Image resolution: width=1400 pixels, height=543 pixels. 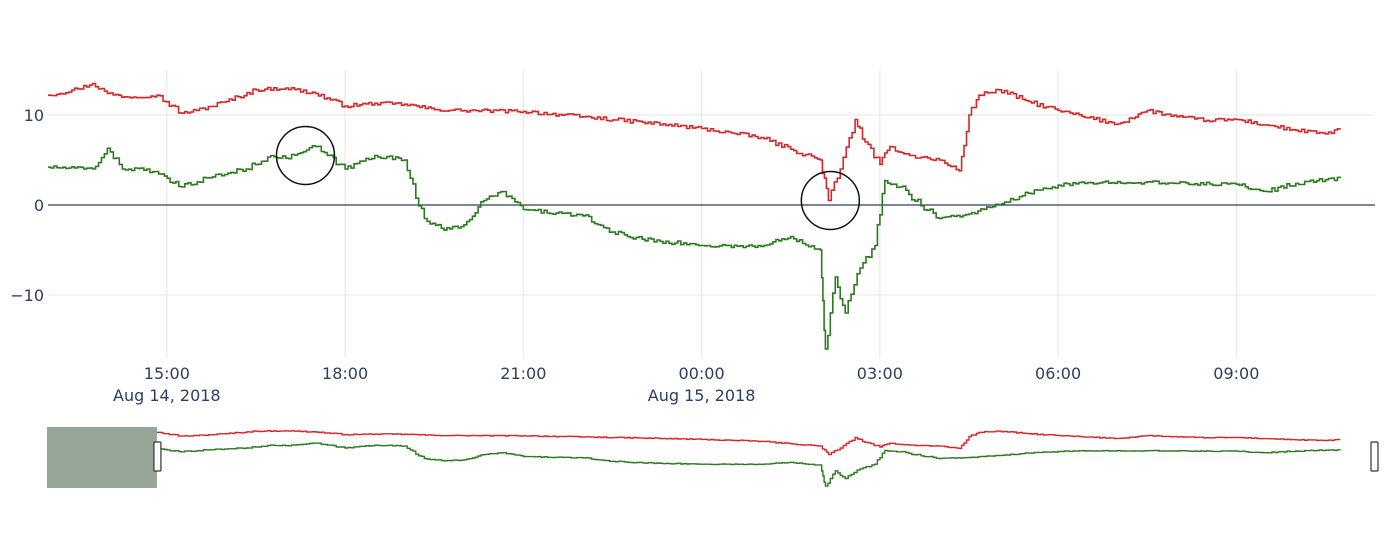 What do you see at coordinates (34, 115) in the screenshot?
I see `y-tick-label: 10` at bounding box center [34, 115].